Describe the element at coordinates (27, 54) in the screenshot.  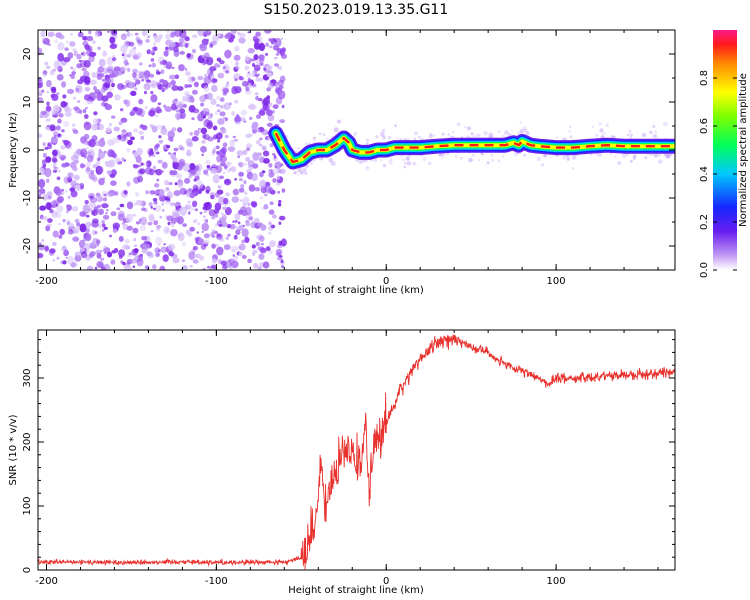
I see `y-tick-label: 20` at that location.